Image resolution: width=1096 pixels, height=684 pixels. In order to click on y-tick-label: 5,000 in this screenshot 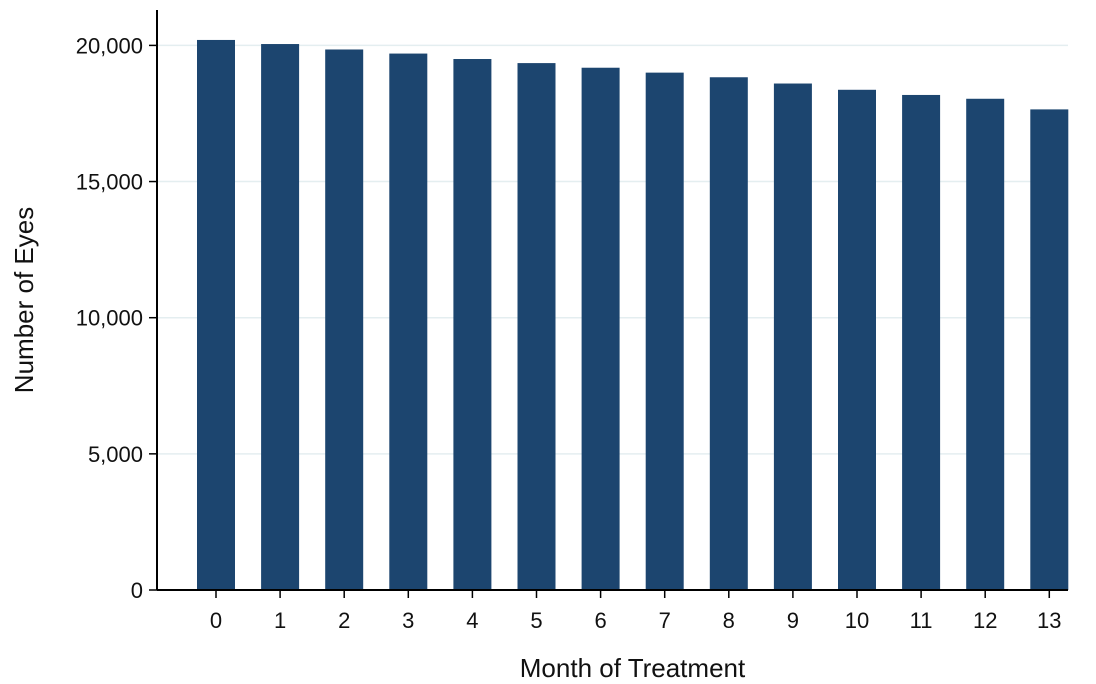, I will do `click(115, 454)`.